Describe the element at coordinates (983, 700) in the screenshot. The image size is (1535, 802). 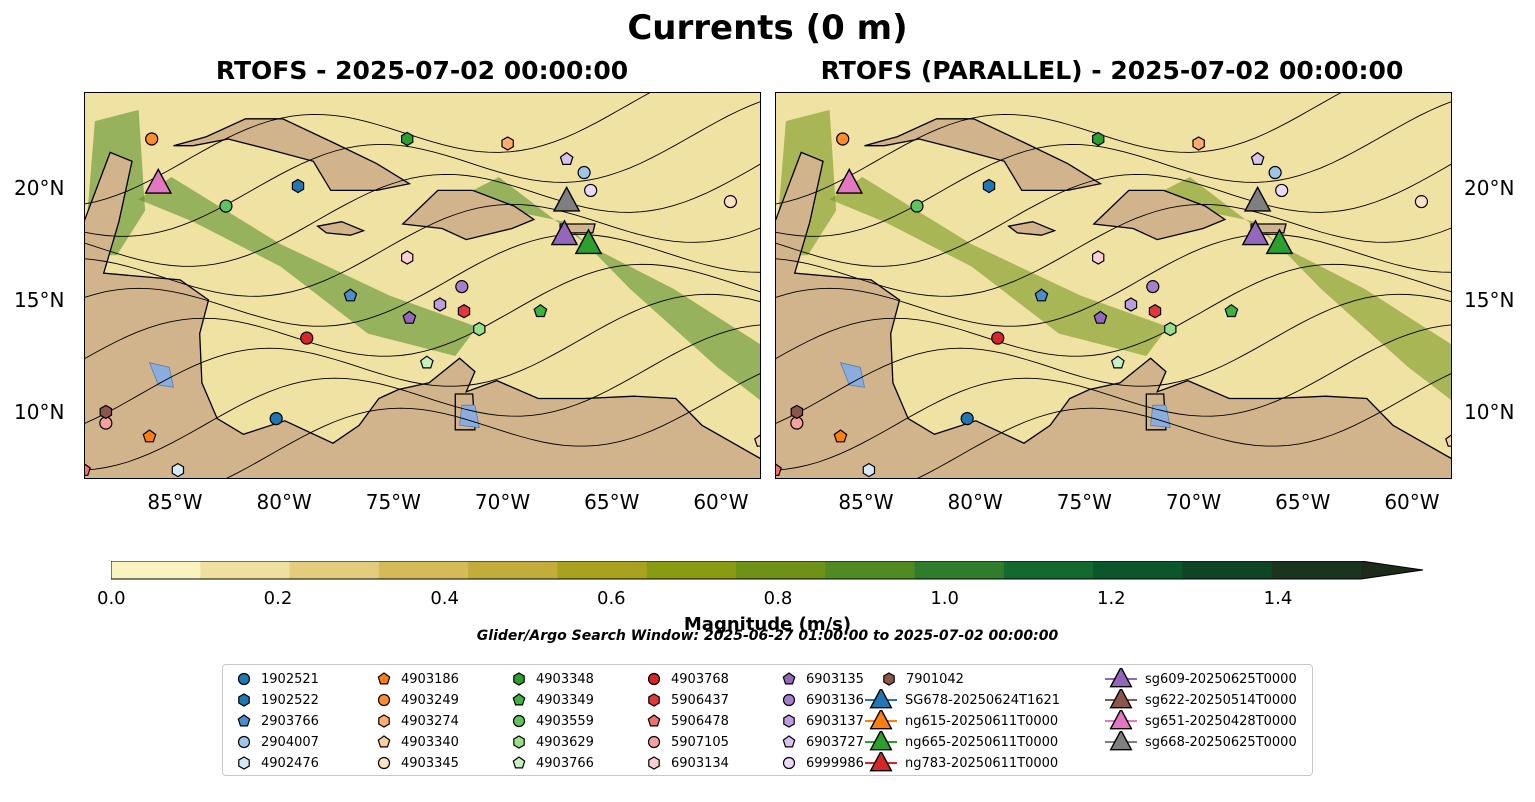
I see `legend-label: SG678-20250624T1621` at that location.